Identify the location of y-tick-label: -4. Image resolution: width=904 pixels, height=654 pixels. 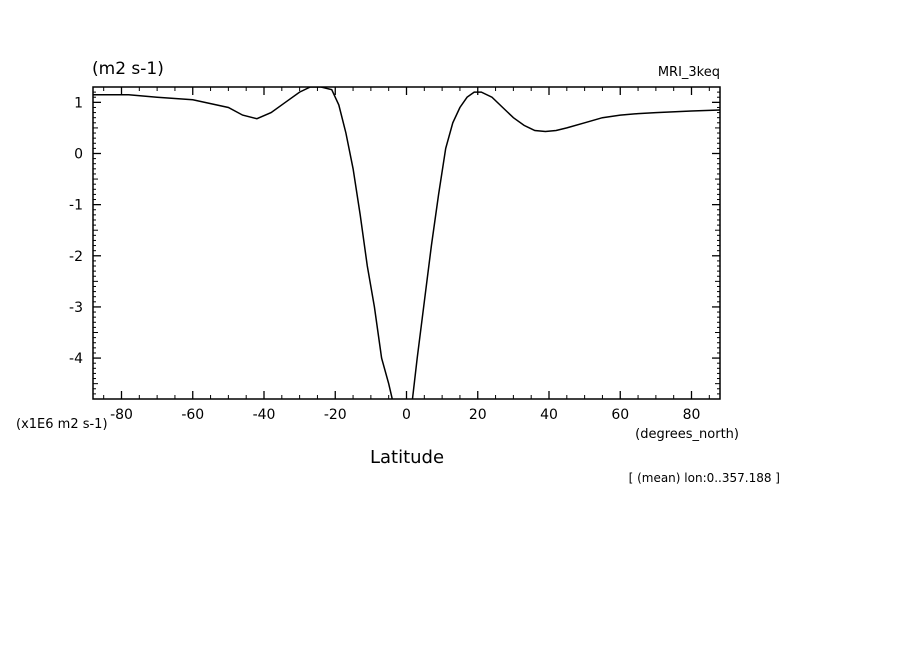
(76, 359).